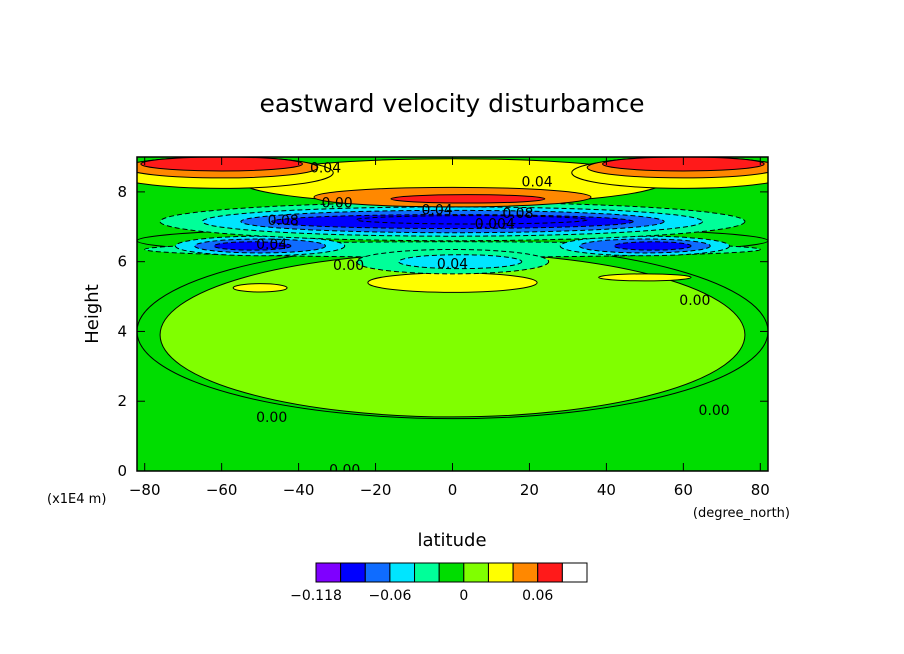 Image resolution: width=904 pixels, height=654 pixels. I want to click on colorbar-tick-label: −0.06, so click(389, 596).